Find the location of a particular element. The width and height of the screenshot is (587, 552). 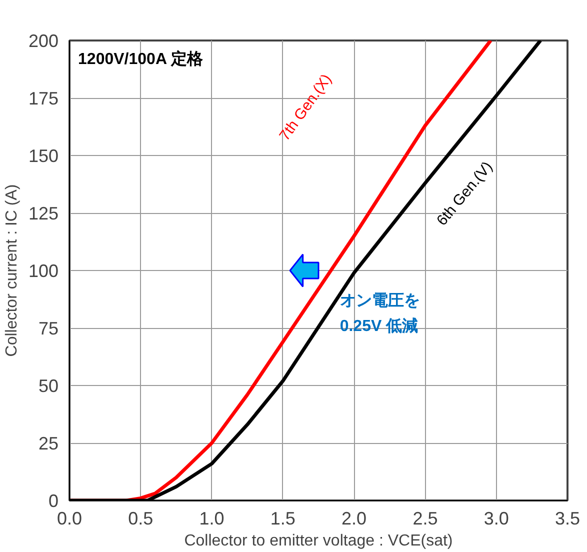

y-tick-label: 100 is located at coordinates (43, 271).